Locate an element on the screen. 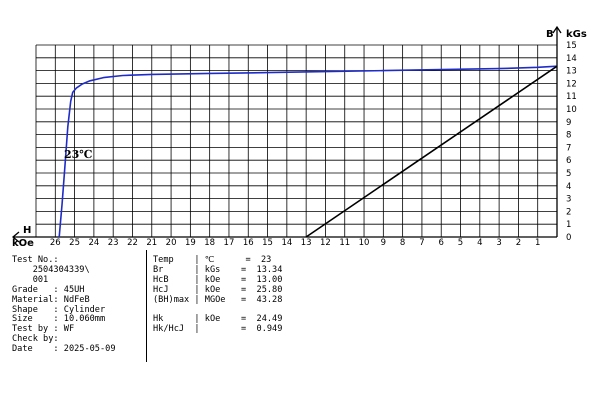  y-tick-label: 4 is located at coordinates (568, 187).